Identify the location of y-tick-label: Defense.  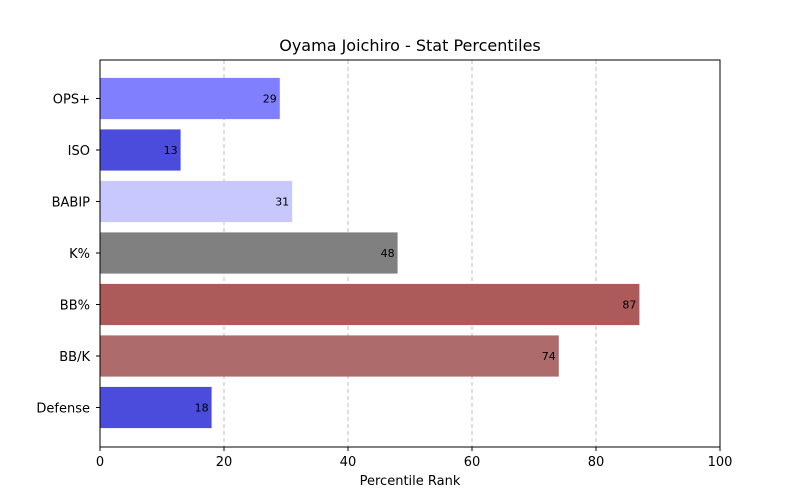
(63, 409).